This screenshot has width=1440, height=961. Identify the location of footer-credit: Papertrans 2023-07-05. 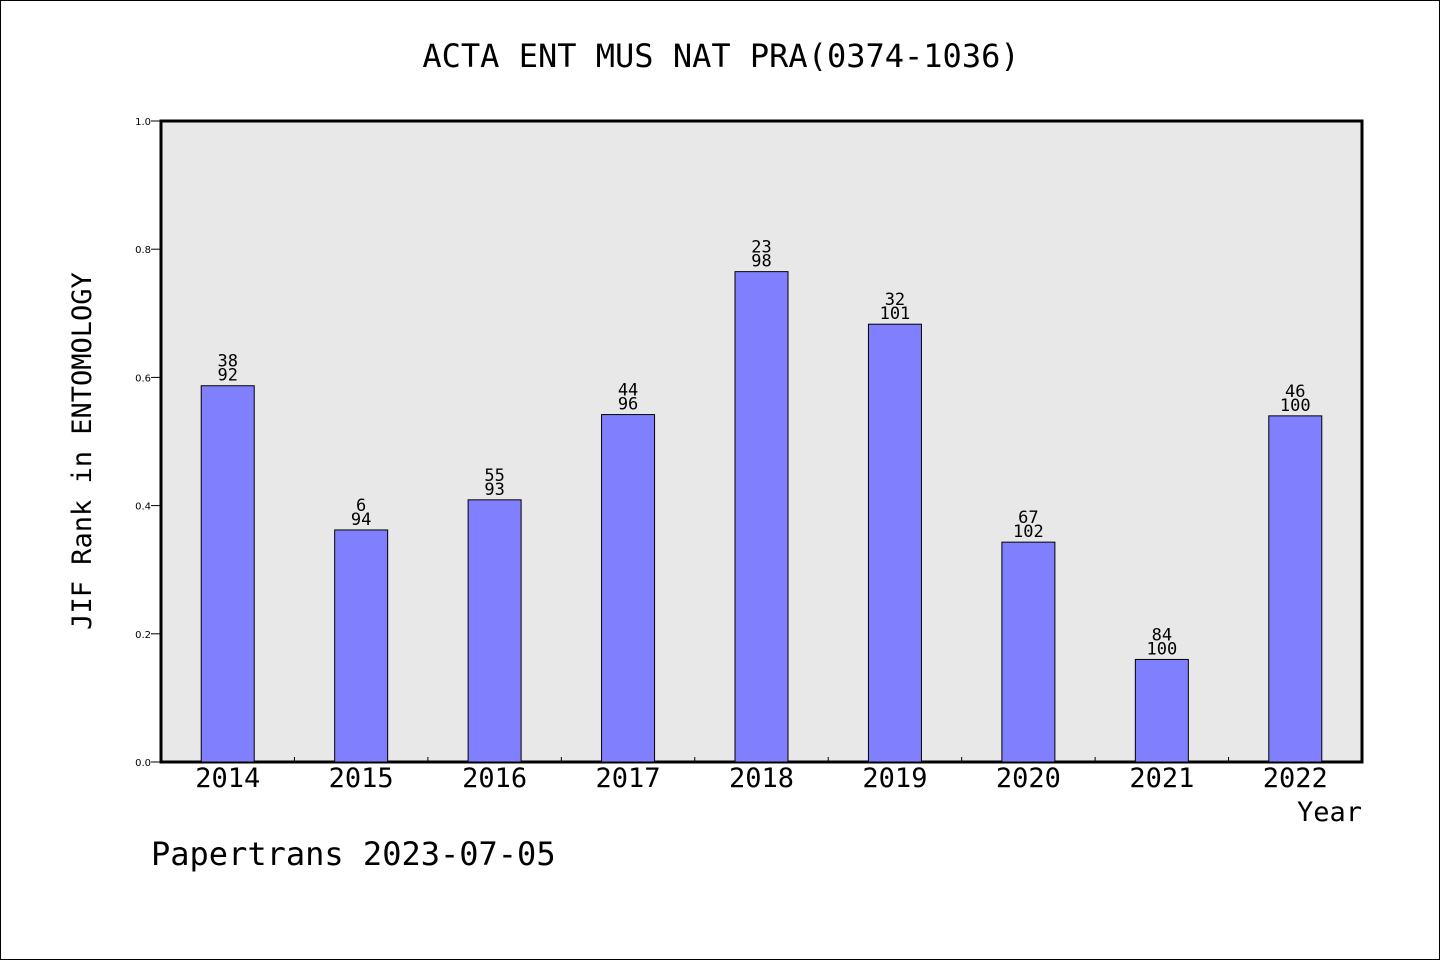
(353, 854).